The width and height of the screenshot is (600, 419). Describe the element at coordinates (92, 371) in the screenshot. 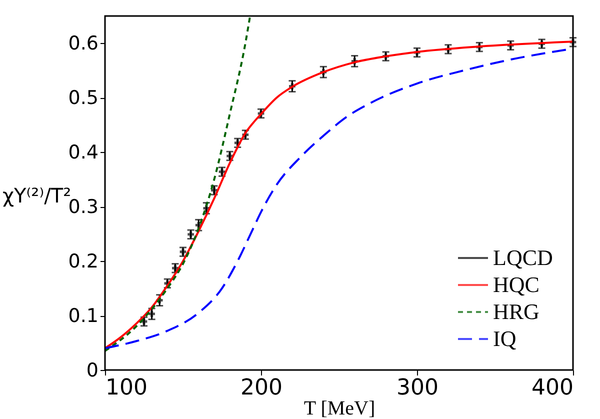

I see `y-tick-label: 0` at that location.